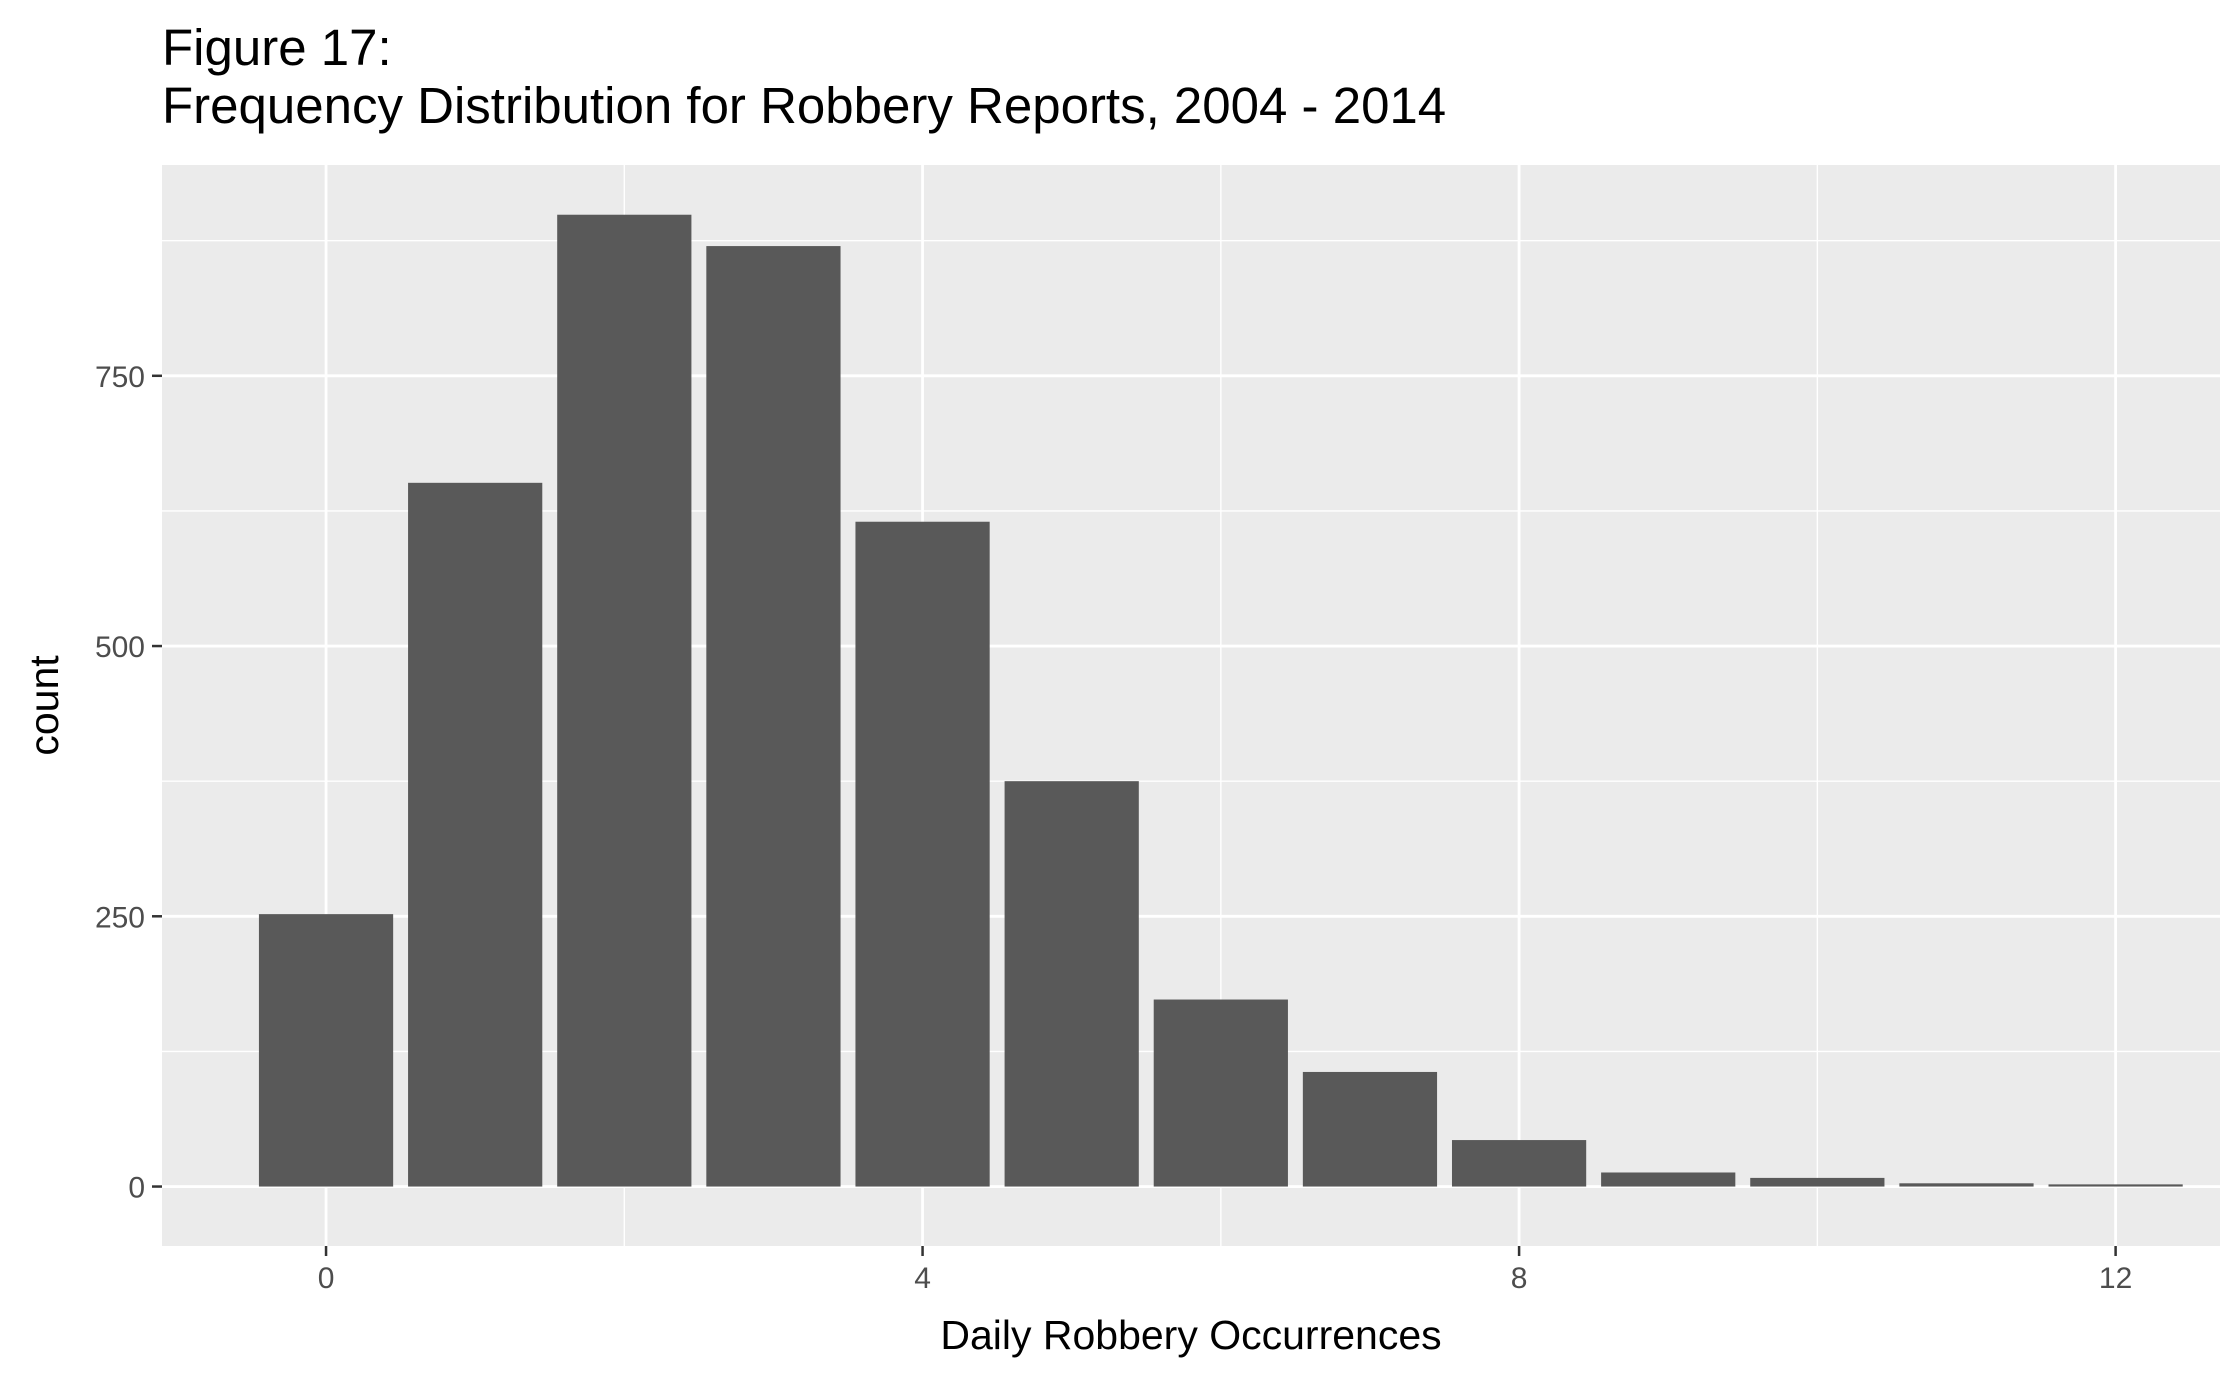 Image resolution: width=2237 pixels, height=1381 pixels. What do you see at coordinates (128, 783) in the screenshot?
I see `y-axis: 0 250 500 750` at bounding box center [128, 783].